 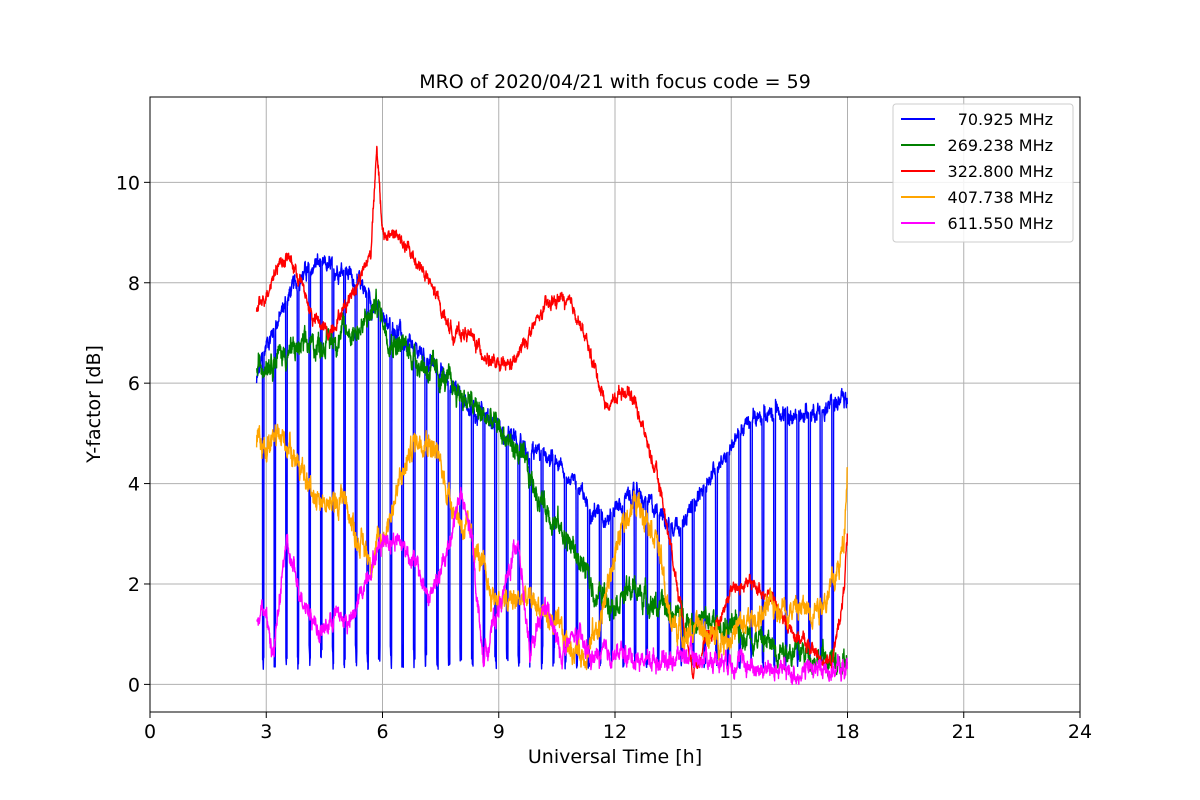 What do you see at coordinates (150, 732) in the screenshot?
I see `x-tick-label: 0` at bounding box center [150, 732].